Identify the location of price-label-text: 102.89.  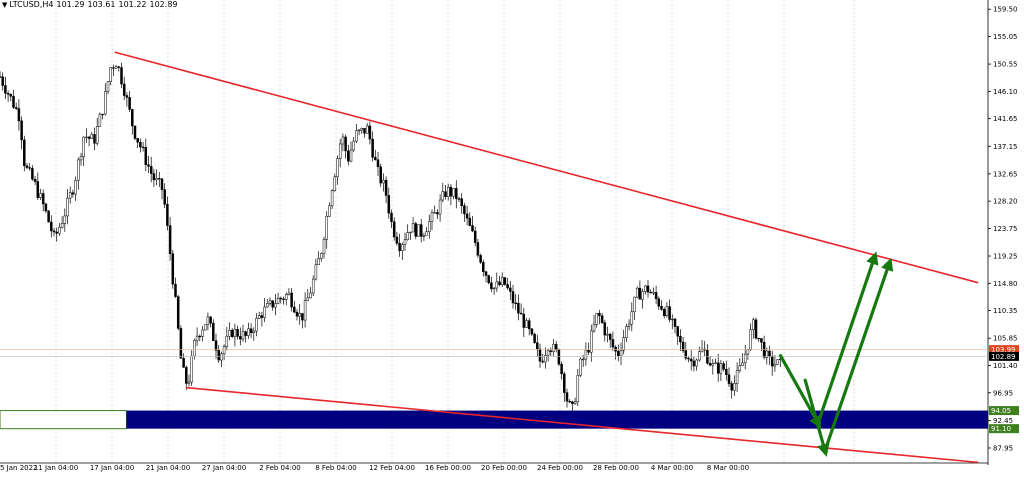
(1003, 357).